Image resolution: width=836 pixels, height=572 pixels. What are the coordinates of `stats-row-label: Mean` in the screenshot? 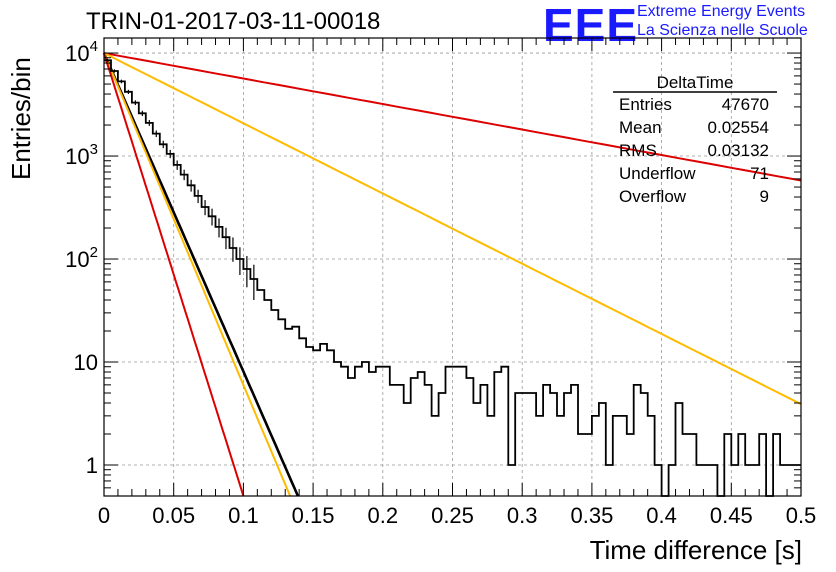 It's located at (640, 127).